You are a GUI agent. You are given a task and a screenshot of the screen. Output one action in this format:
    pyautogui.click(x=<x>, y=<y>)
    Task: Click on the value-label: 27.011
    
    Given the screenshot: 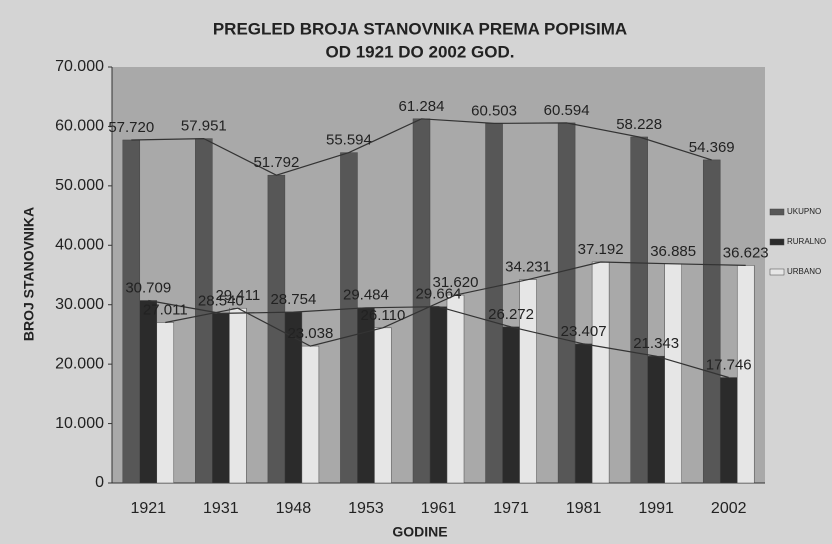 What is the action you would take?
    pyautogui.click(x=165, y=309)
    